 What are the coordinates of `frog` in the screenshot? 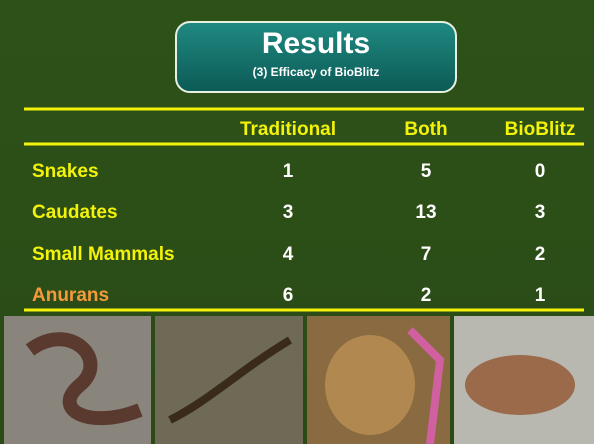 It's located at (520, 385).